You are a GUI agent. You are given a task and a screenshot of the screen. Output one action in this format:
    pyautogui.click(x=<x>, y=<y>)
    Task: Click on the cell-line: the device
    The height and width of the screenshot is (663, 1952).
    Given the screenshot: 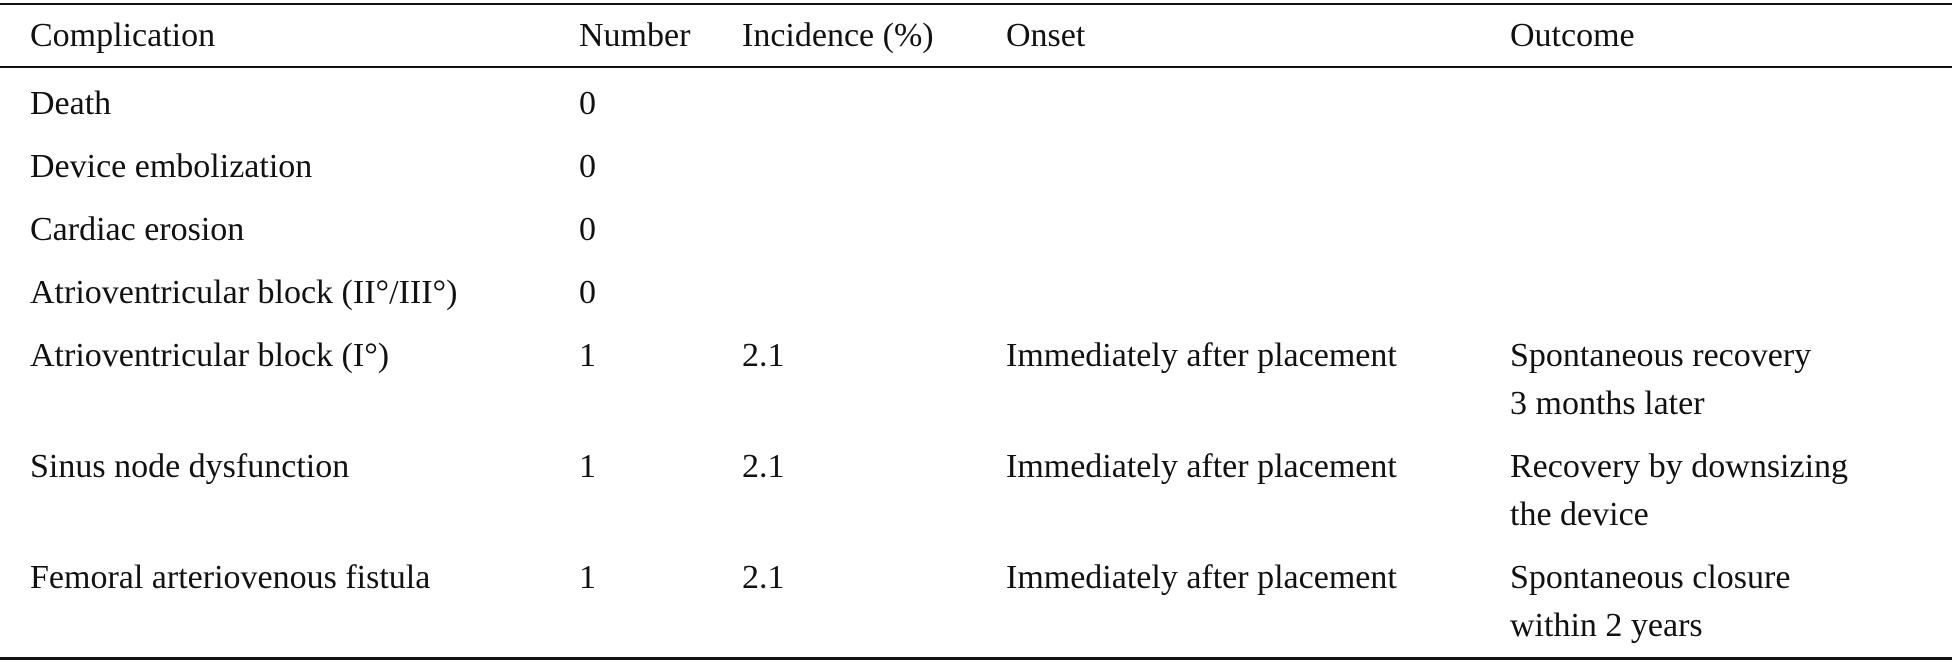 What is the action you would take?
    pyautogui.click(x=1579, y=514)
    